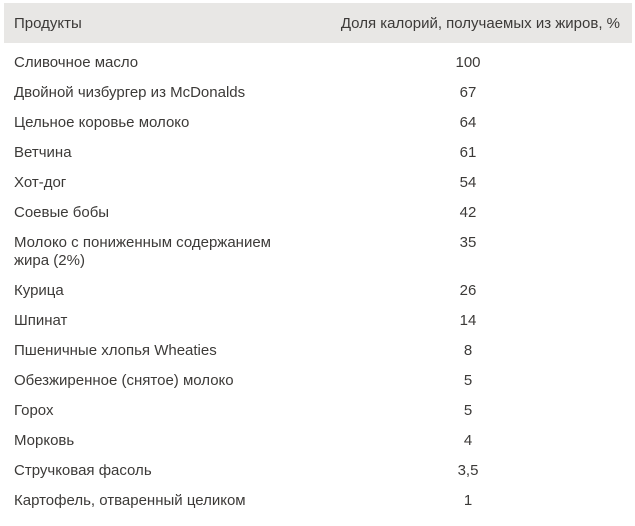 This screenshot has width=635, height=526. Describe the element at coordinates (130, 92) in the screenshot. I see `product-name: Двойной чизбургер из McDonalds` at that location.